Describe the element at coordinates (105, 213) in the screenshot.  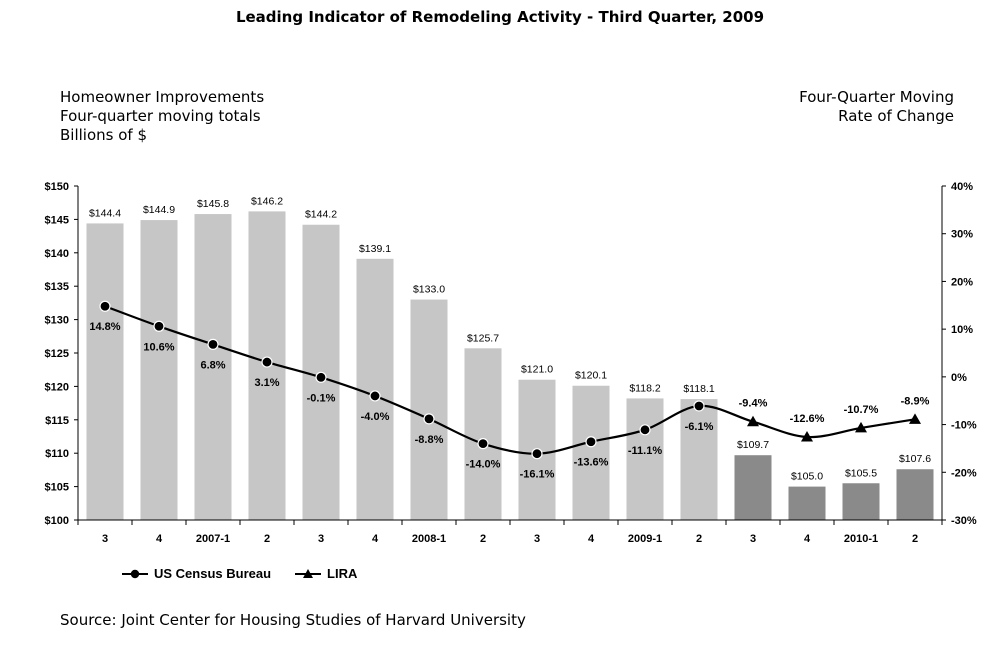
I see `bar-value-label: $144.4` at that location.